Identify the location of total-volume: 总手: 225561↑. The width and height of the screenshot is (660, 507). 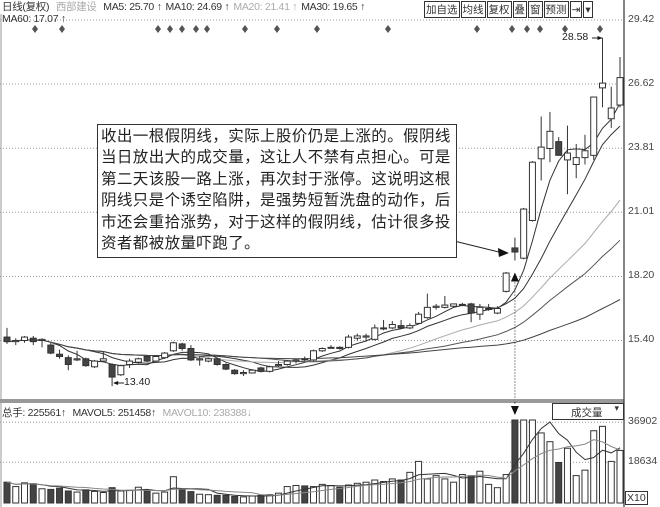
(34, 413).